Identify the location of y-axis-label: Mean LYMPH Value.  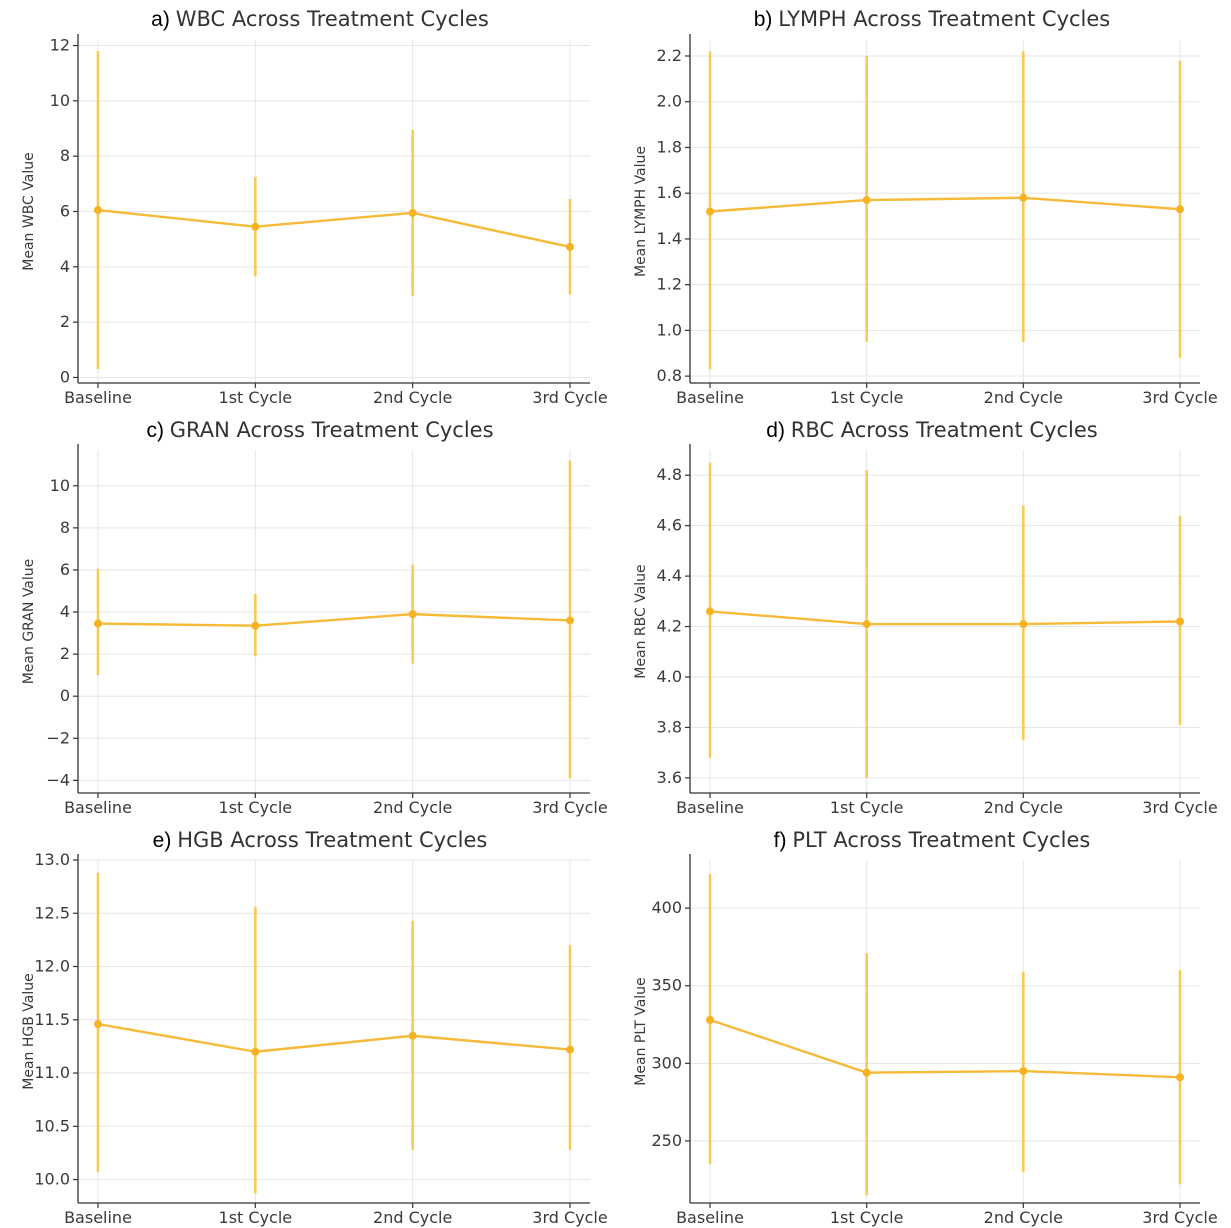
(641, 211).